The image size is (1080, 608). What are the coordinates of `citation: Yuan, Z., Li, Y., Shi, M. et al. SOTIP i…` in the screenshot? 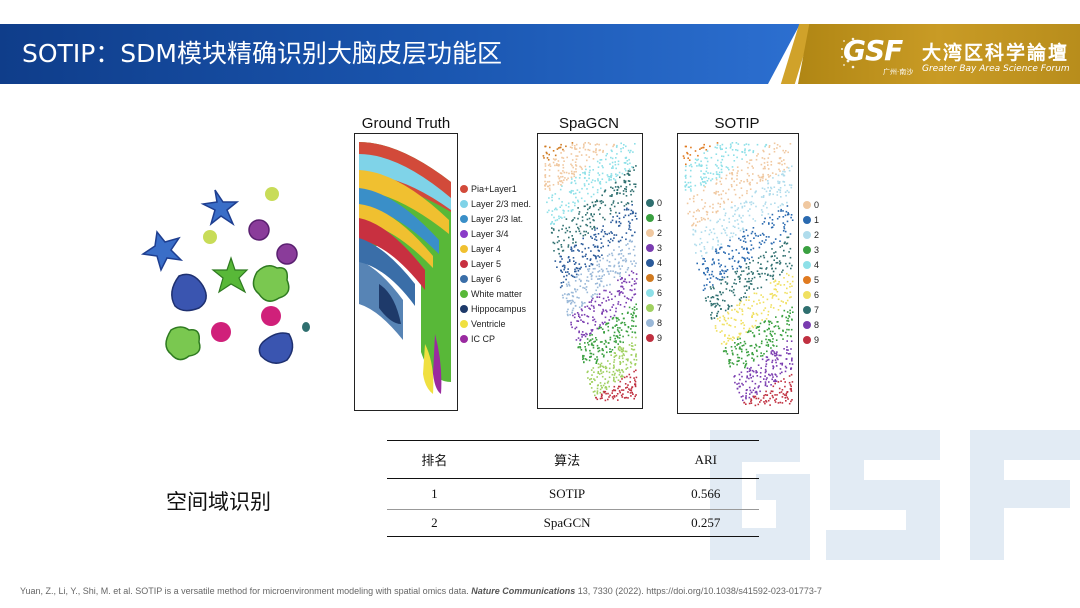 It's located at (421, 591).